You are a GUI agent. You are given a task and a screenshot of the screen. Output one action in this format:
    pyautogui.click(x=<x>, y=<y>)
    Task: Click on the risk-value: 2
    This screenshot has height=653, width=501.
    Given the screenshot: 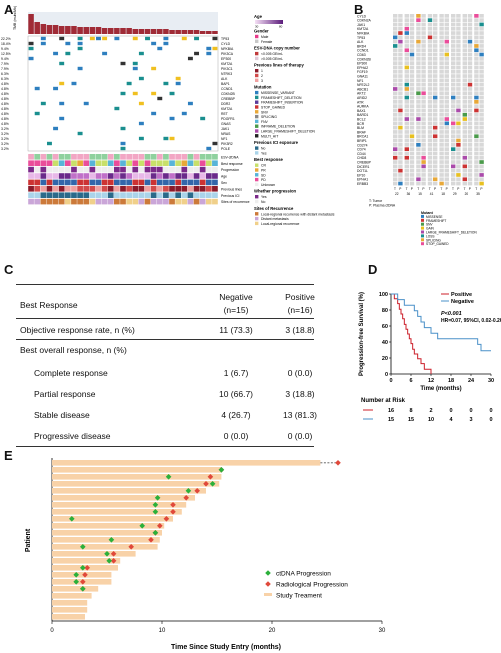 What is the action you would take?
    pyautogui.click(x=430, y=411)
    